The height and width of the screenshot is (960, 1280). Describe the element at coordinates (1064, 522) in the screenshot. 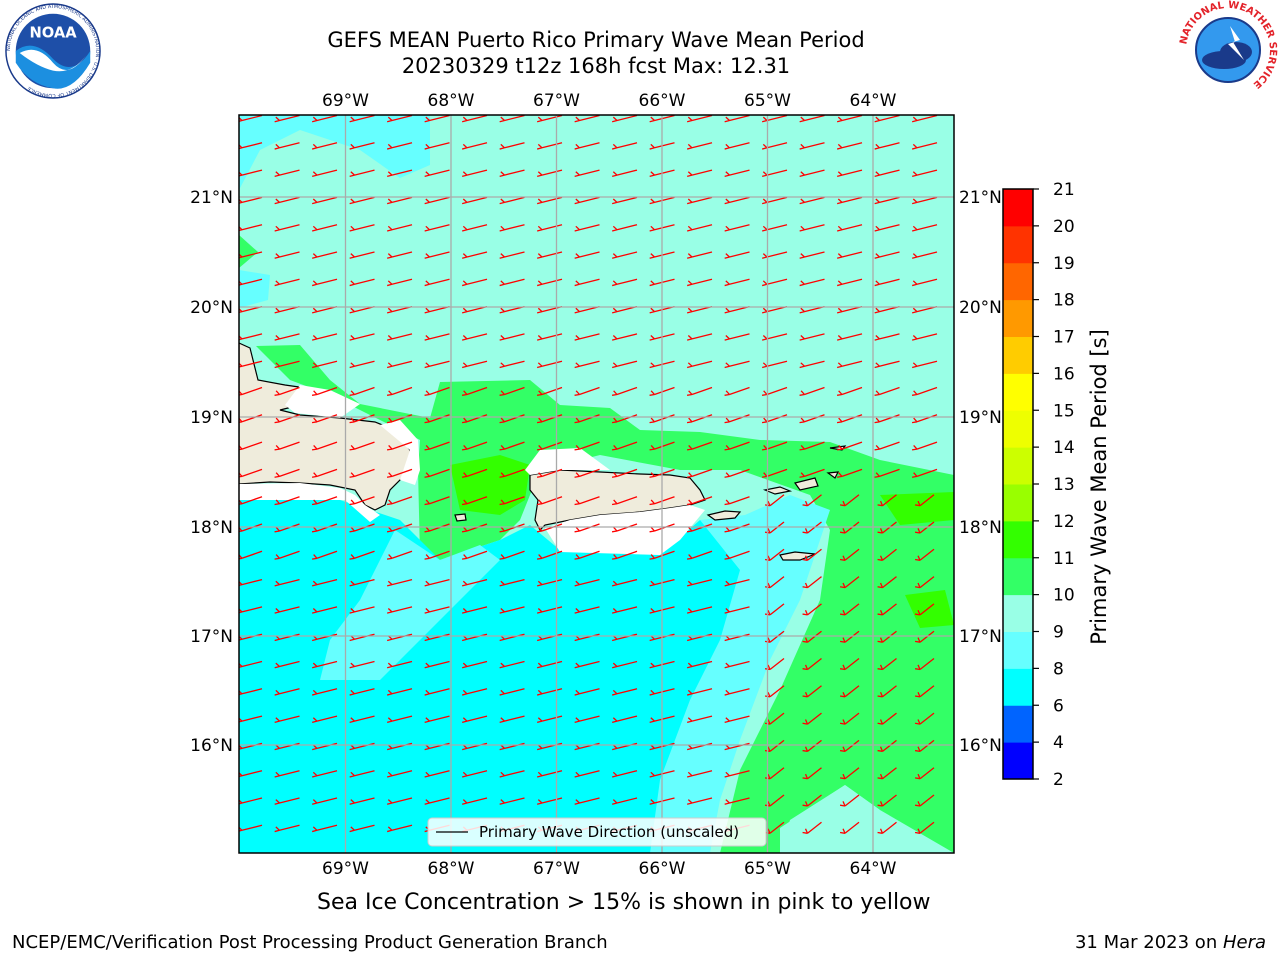

I see `colorbar-tick-label: 12` at that location.